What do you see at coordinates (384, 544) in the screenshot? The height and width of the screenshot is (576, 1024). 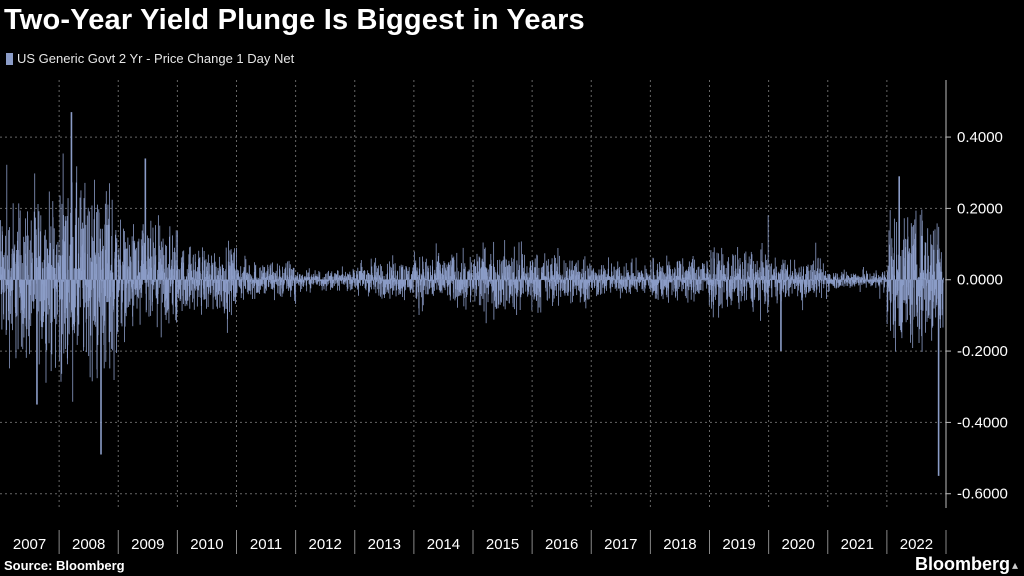 I see `x-tick-label: 2013` at bounding box center [384, 544].